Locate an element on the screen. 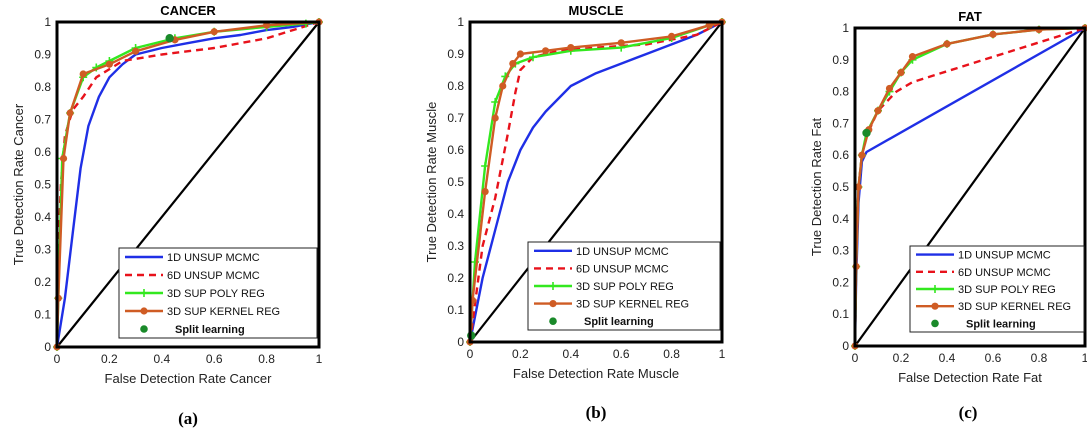 This screenshot has width=1087, height=442. chart-title: MUSCLE is located at coordinates (596, 10).